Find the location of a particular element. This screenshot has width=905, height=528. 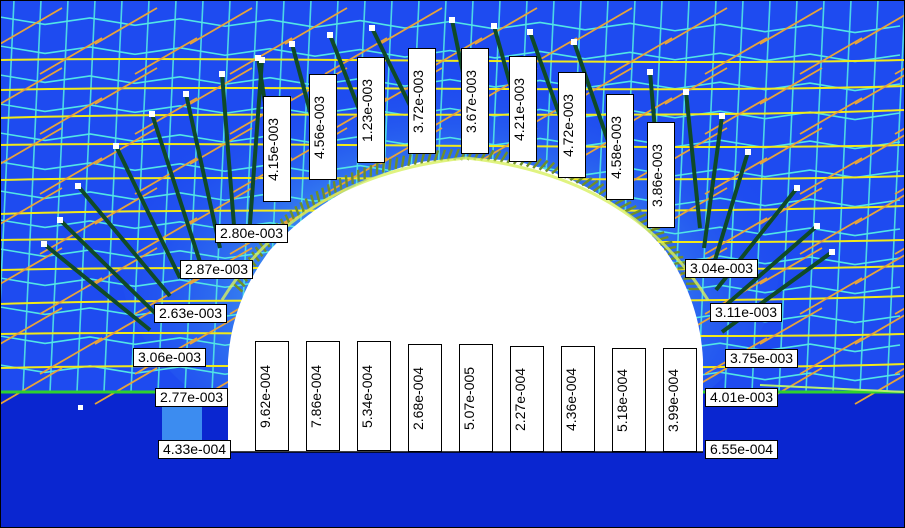

left-wall-label: 2.63e-003 is located at coordinates (191, 313).